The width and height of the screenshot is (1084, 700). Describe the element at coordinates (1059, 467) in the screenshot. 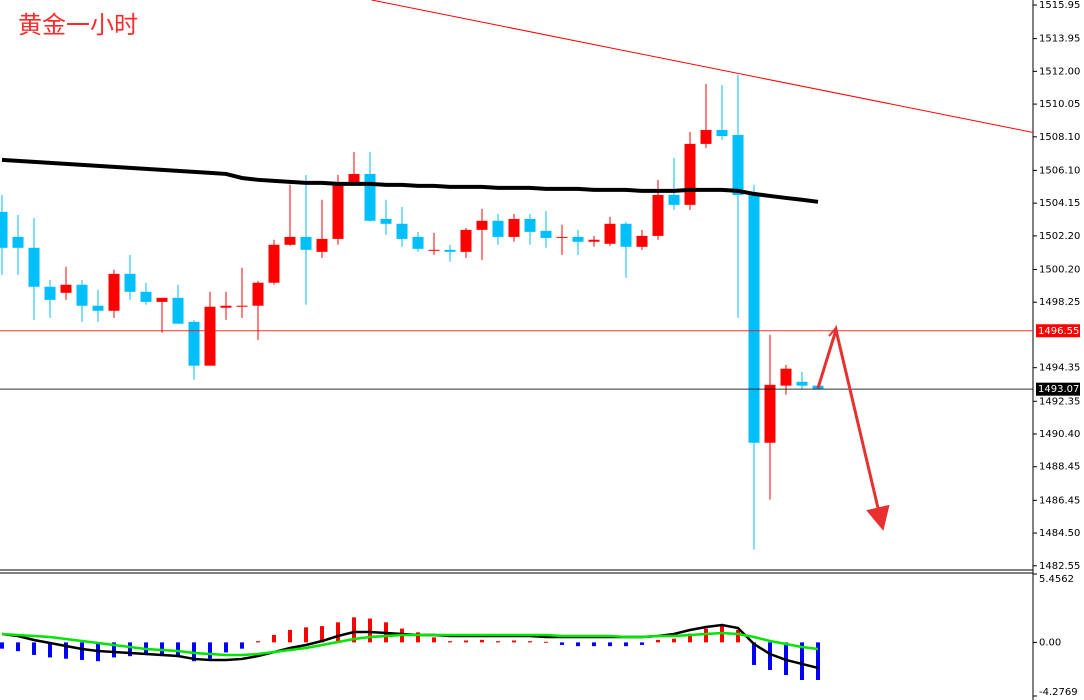

I see `y-tick-label: 1488.45` at that location.